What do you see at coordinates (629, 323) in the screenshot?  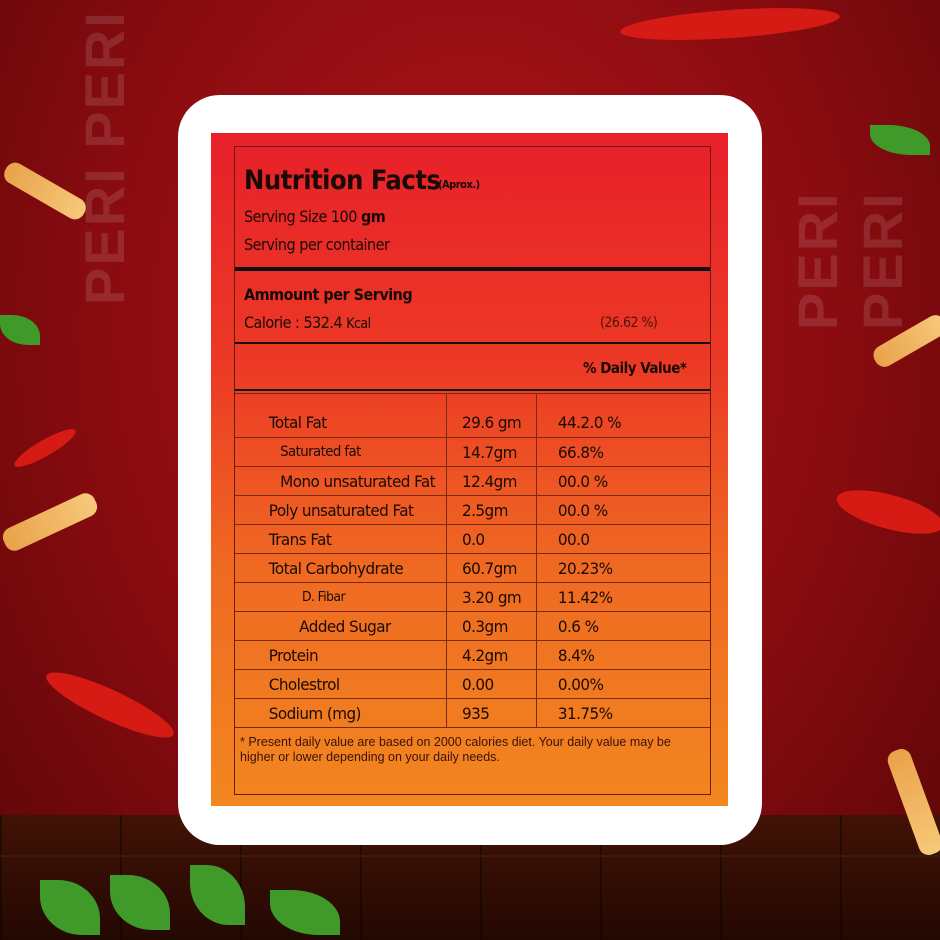 I see `calorie-percent: (26.62 %)` at bounding box center [629, 323].